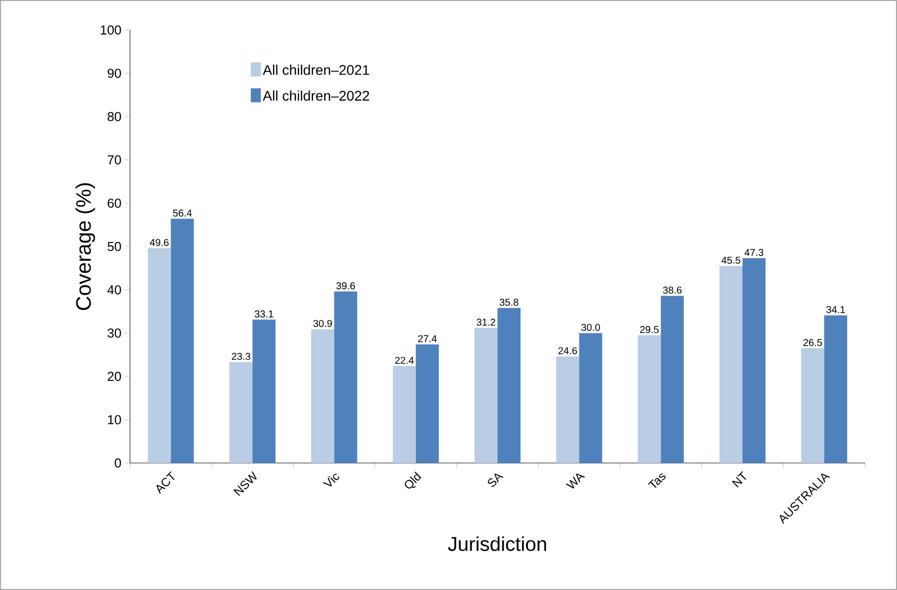 This screenshot has height=590, width=897. Describe the element at coordinates (835, 310) in the screenshot. I see `data-label: 34.1` at that location.